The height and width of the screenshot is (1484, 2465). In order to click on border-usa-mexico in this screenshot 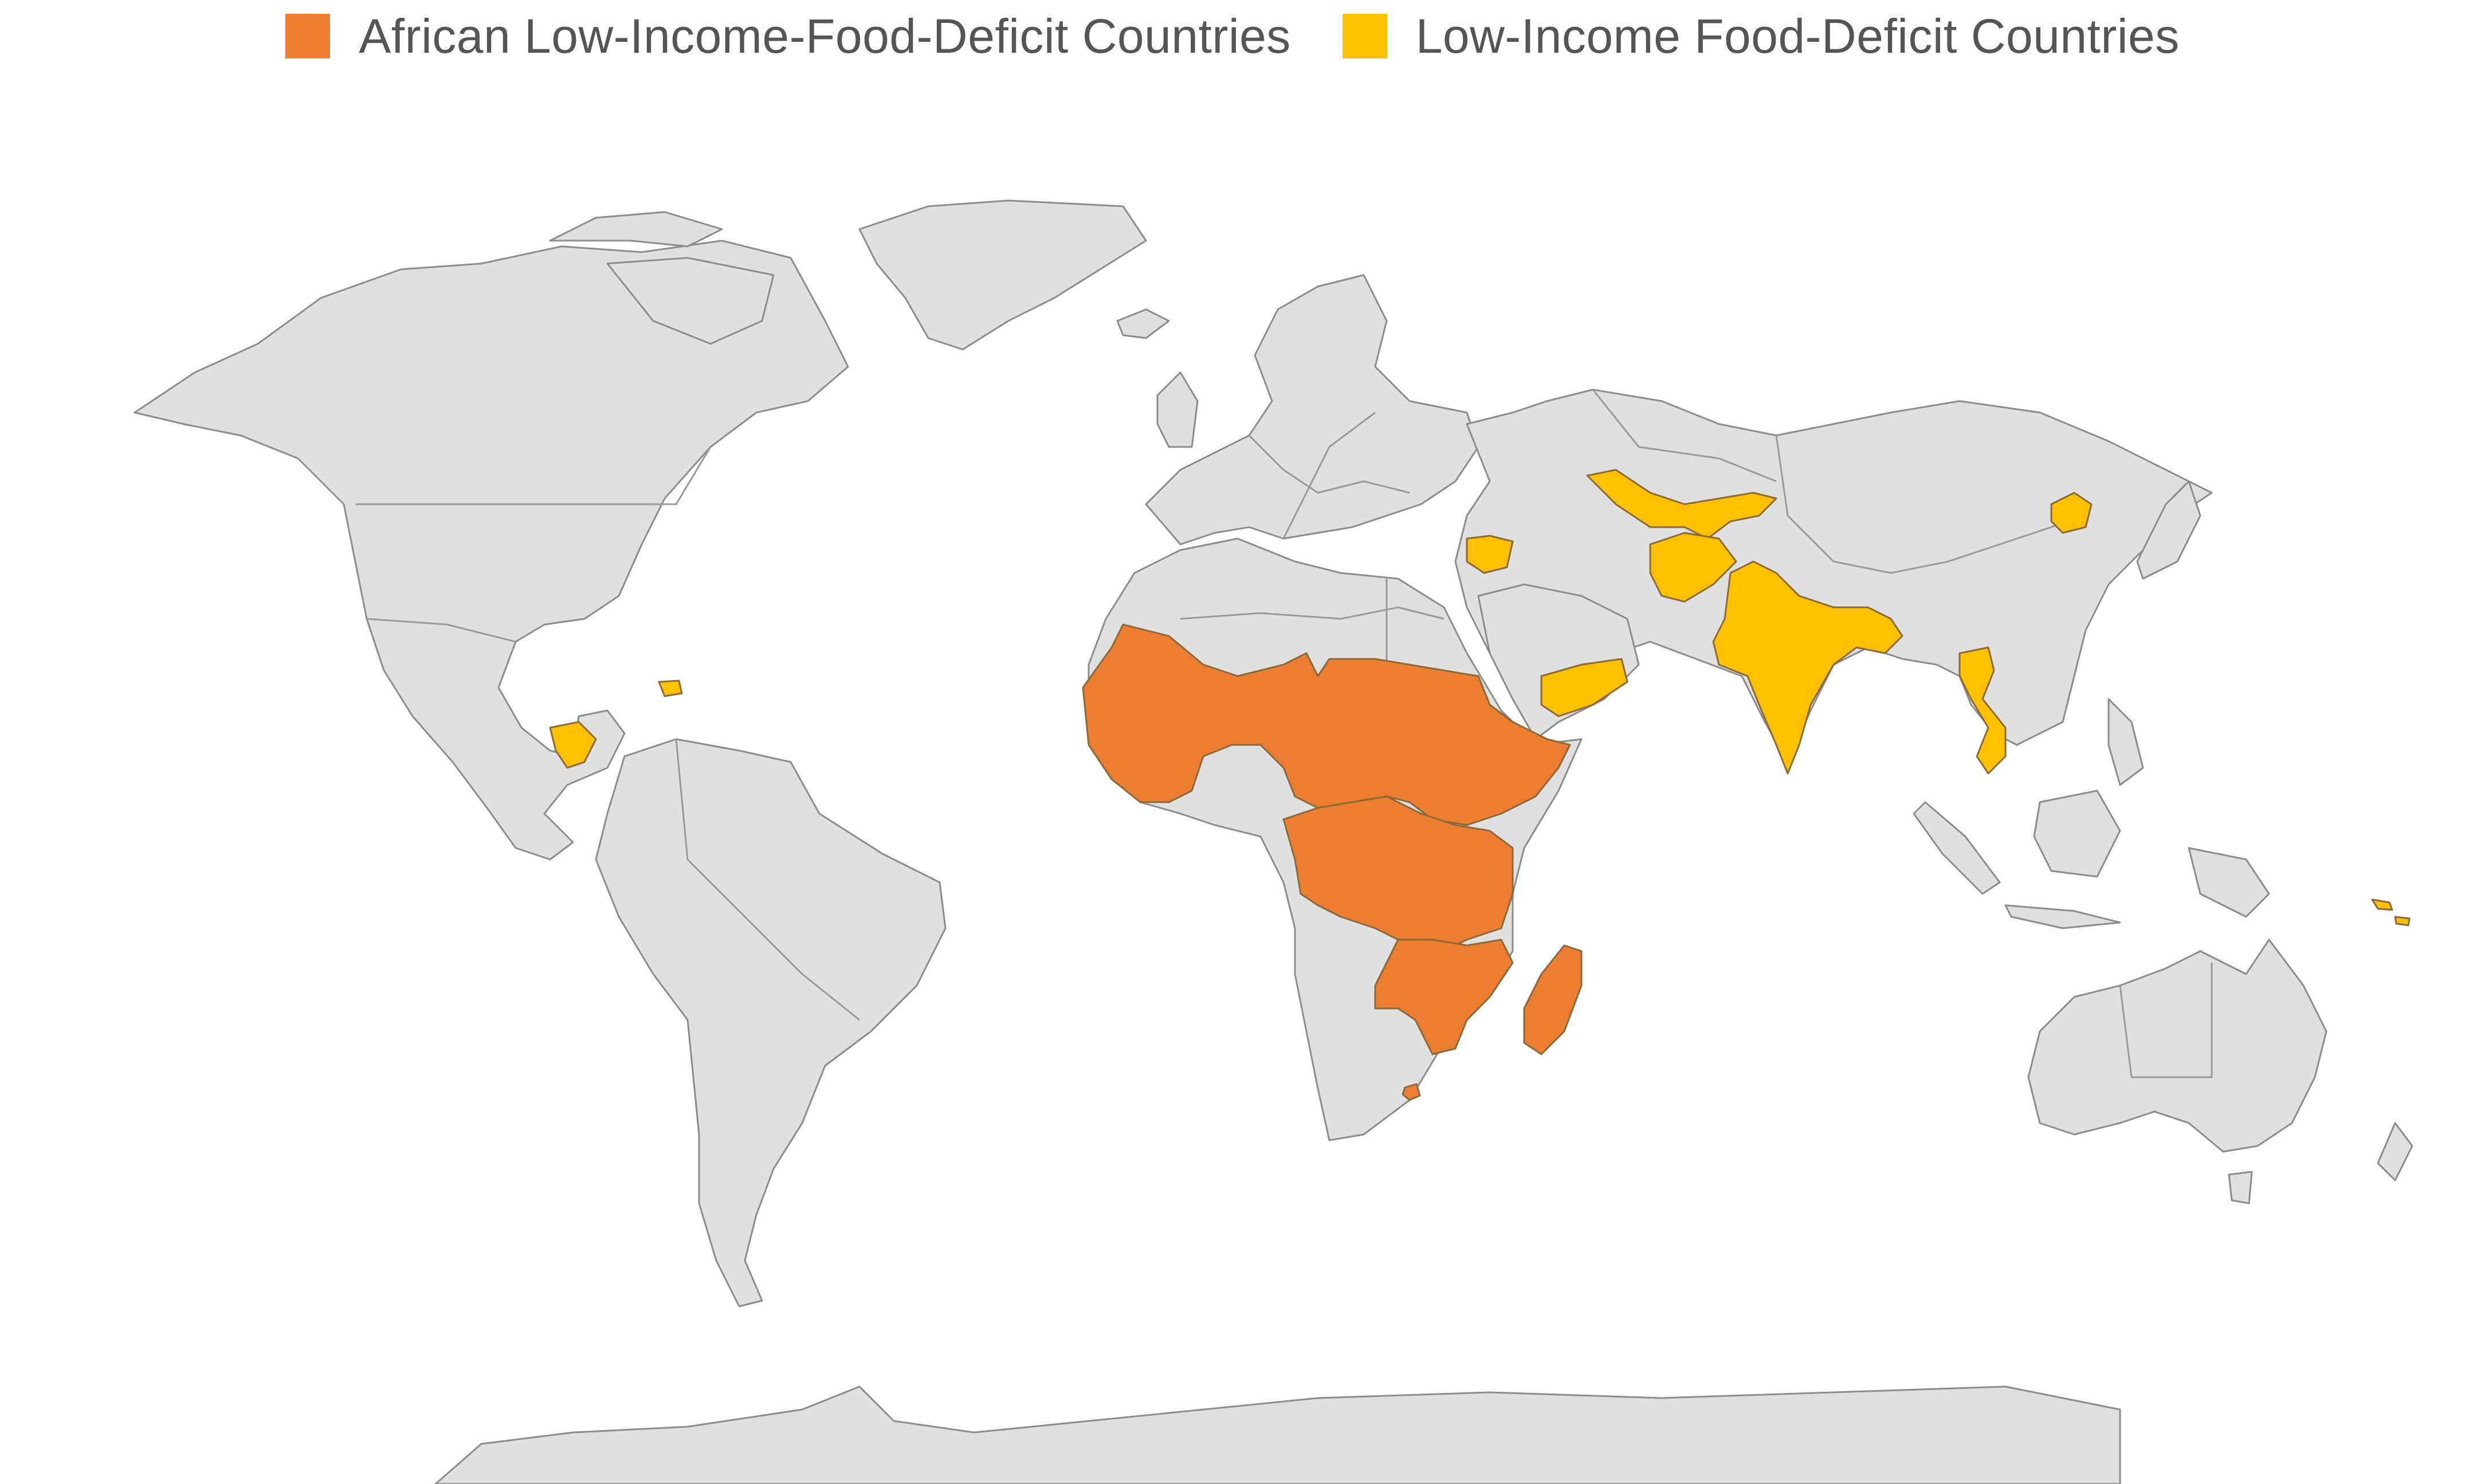, I will do `click(441, 631)`.